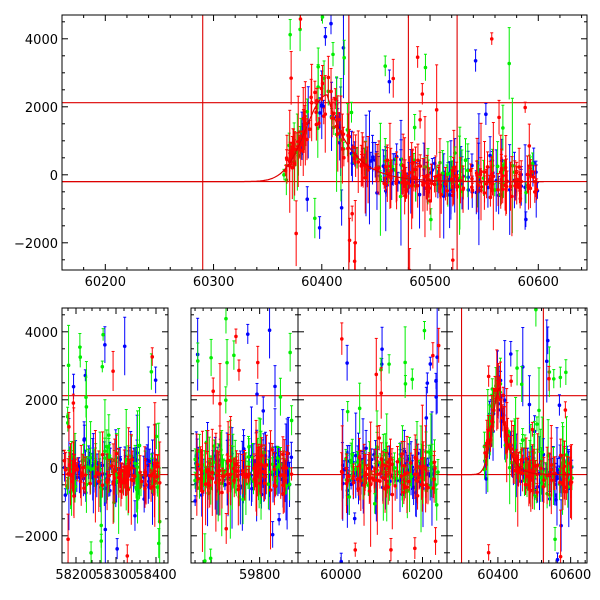 Image resolution: width=600 pixels, height=600 pixels. What do you see at coordinates (155, 575) in the screenshot?
I see `x-tick-label: 58400` at bounding box center [155, 575].